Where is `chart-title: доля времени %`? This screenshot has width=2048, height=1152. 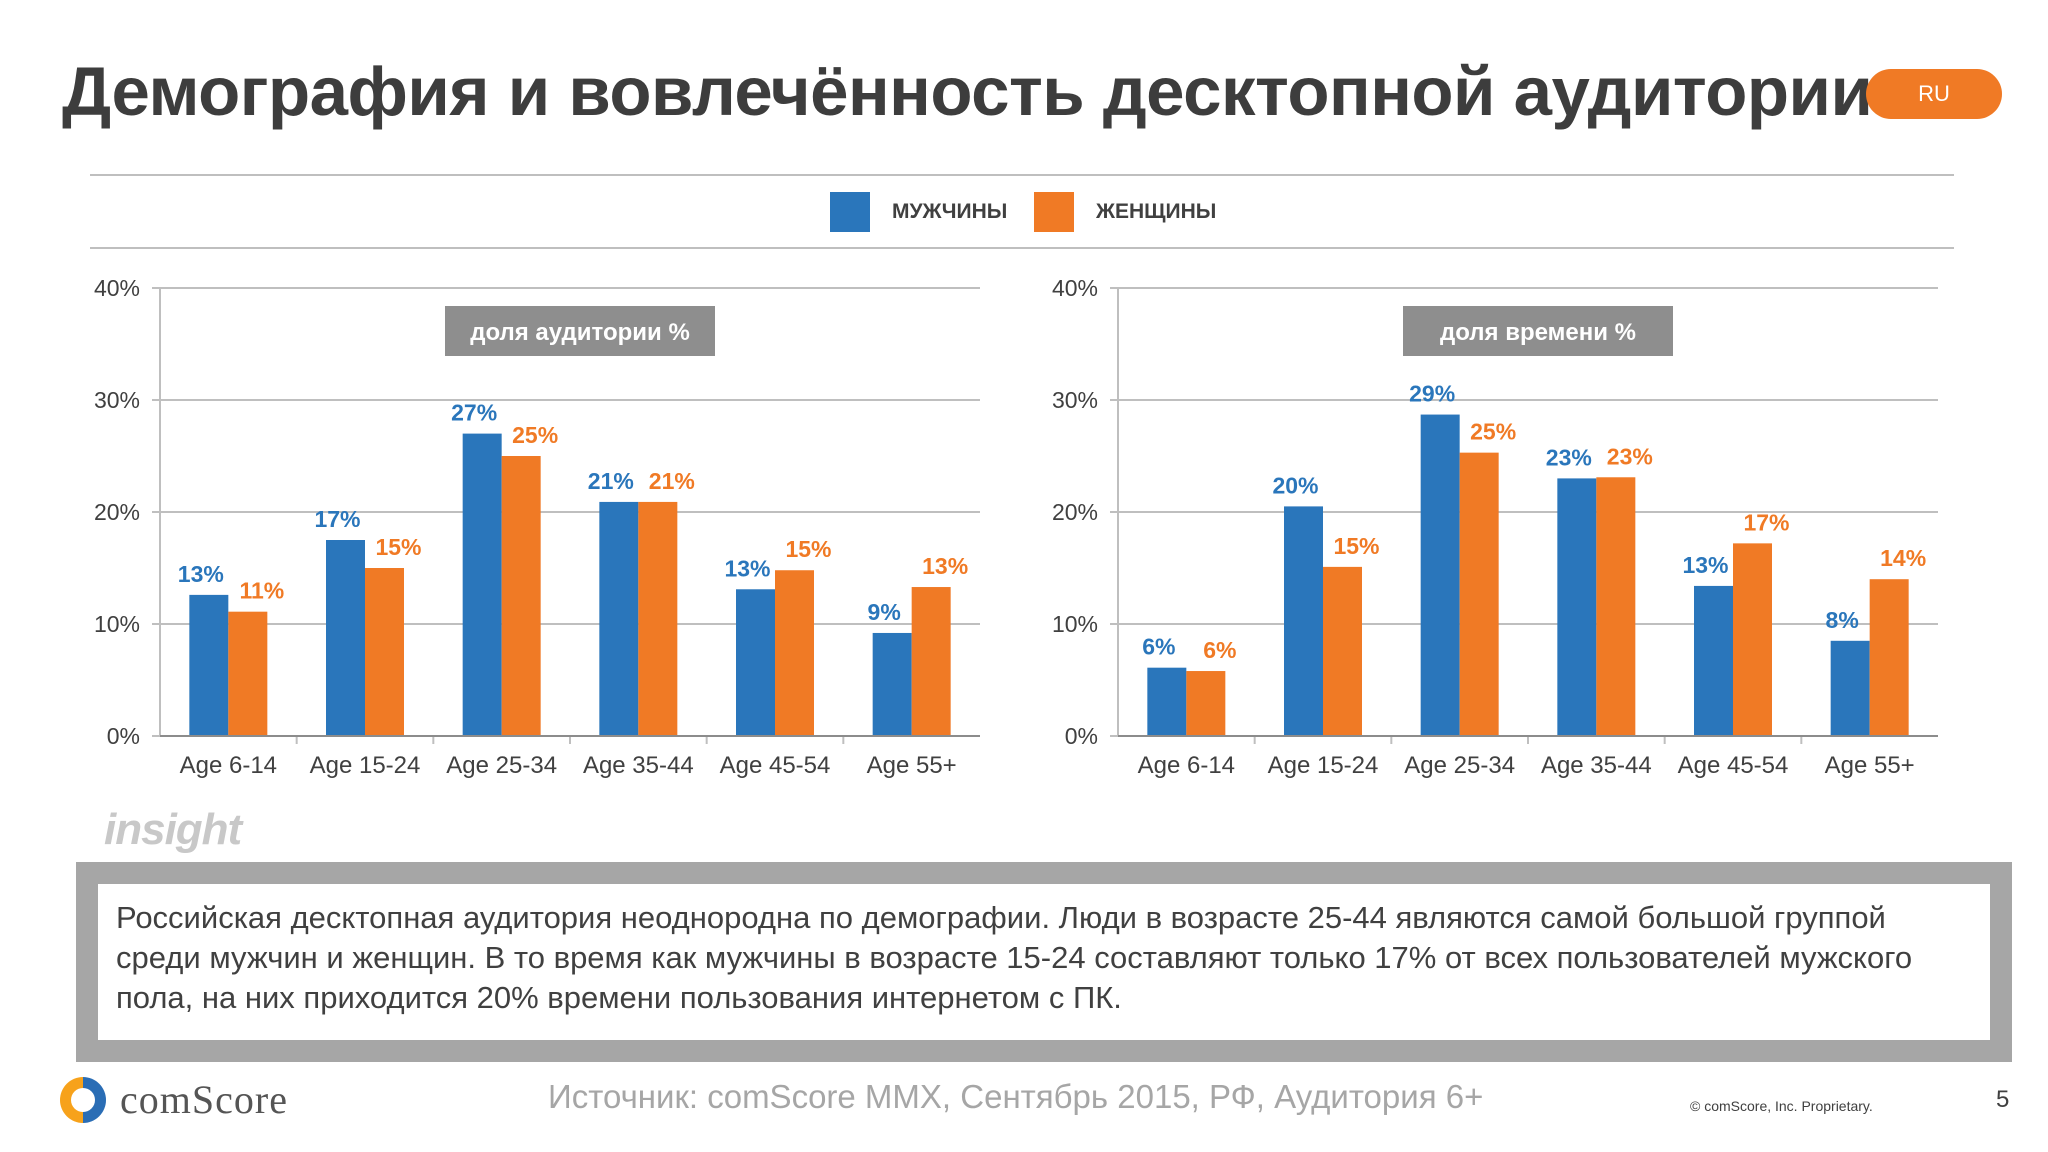 chart-title: доля времени % is located at coordinates (1538, 332).